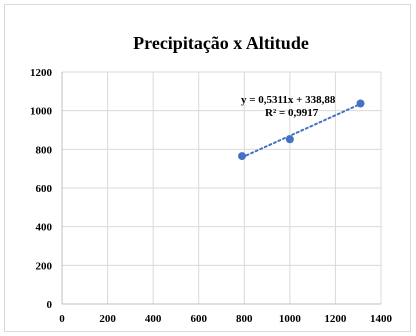 Image resolution: width=416 pixels, height=336 pixels. What do you see at coordinates (41, 112) in the screenshot?
I see `y-tick-label: 1000` at bounding box center [41, 112].